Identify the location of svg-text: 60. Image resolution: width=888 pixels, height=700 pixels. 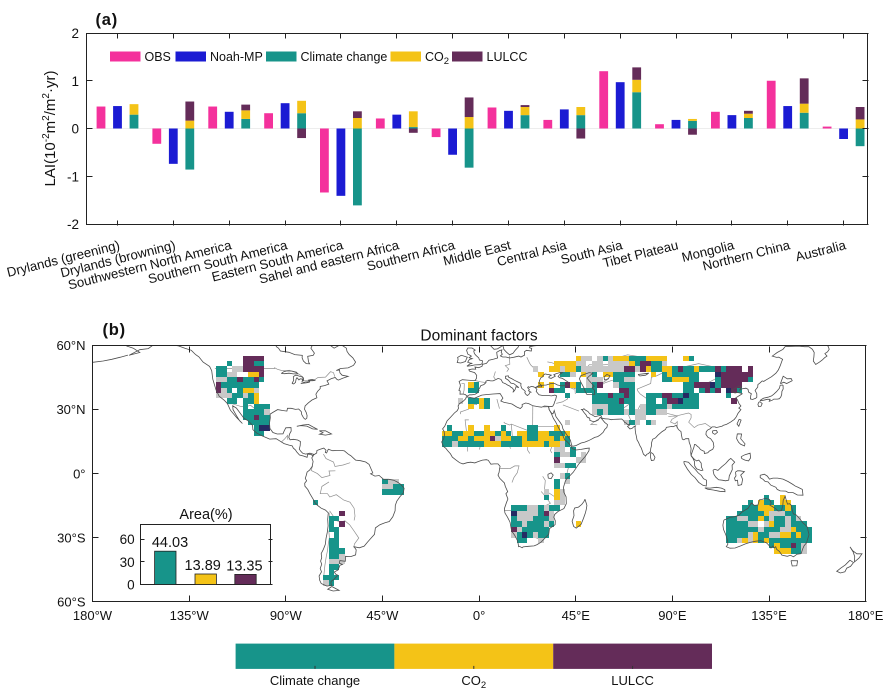
(127, 539).